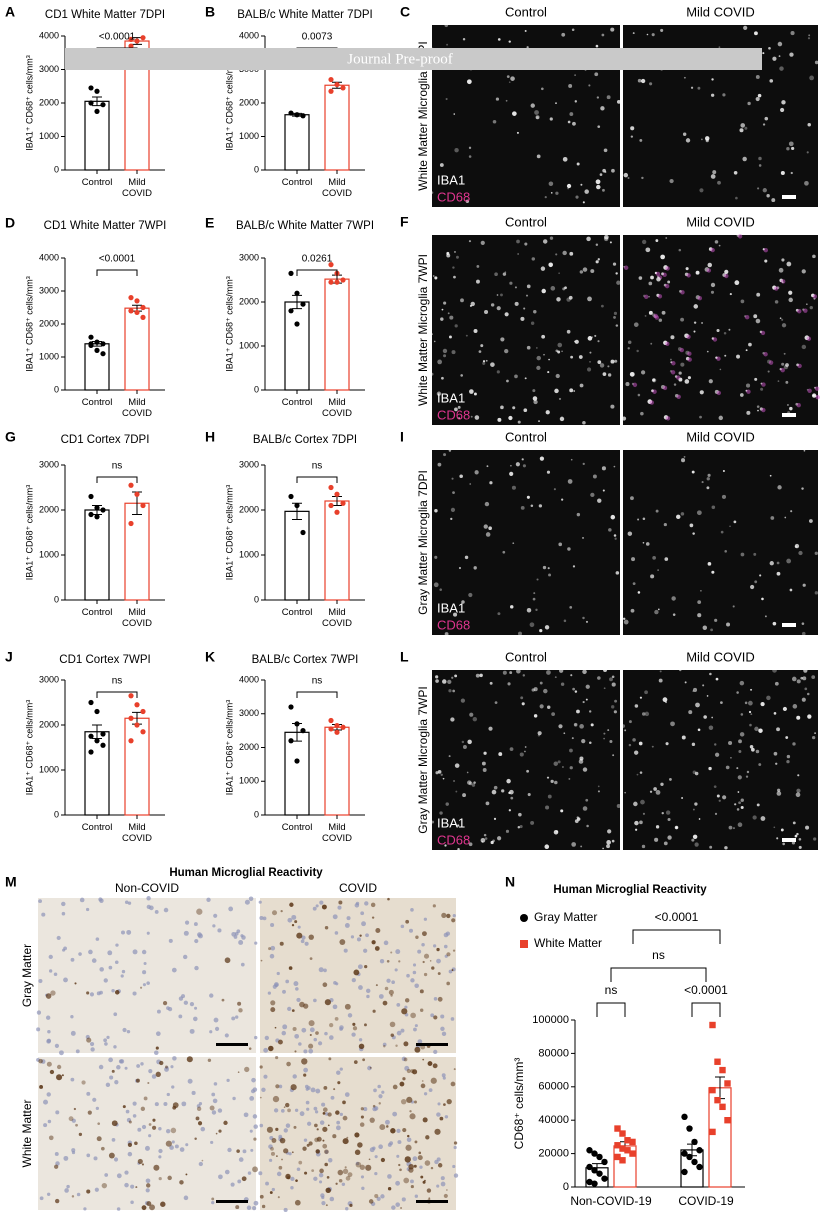  I want to click on x-tick-label: COVID-19, so click(706, 1201).